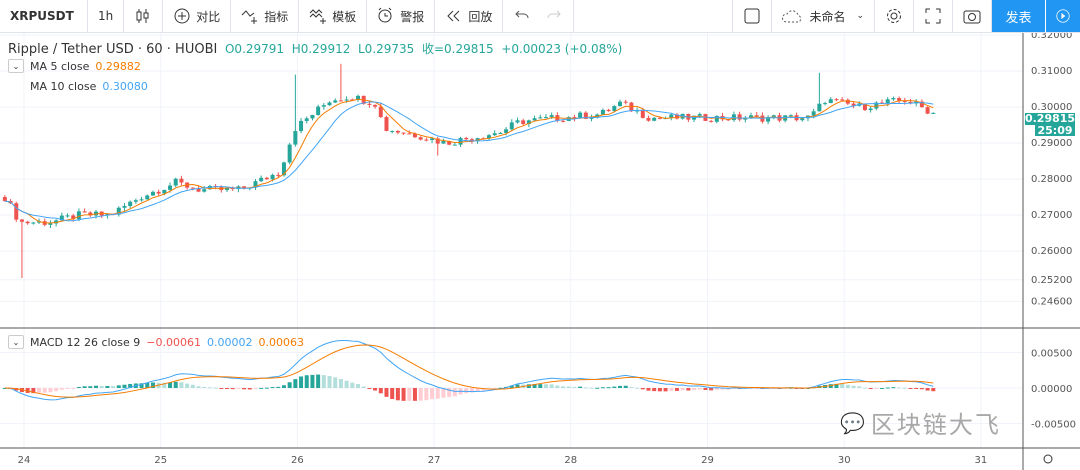  What do you see at coordinates (469, 16) in the screenshot?
I see `replay-button: 回放` at bounding box center [469, 16].